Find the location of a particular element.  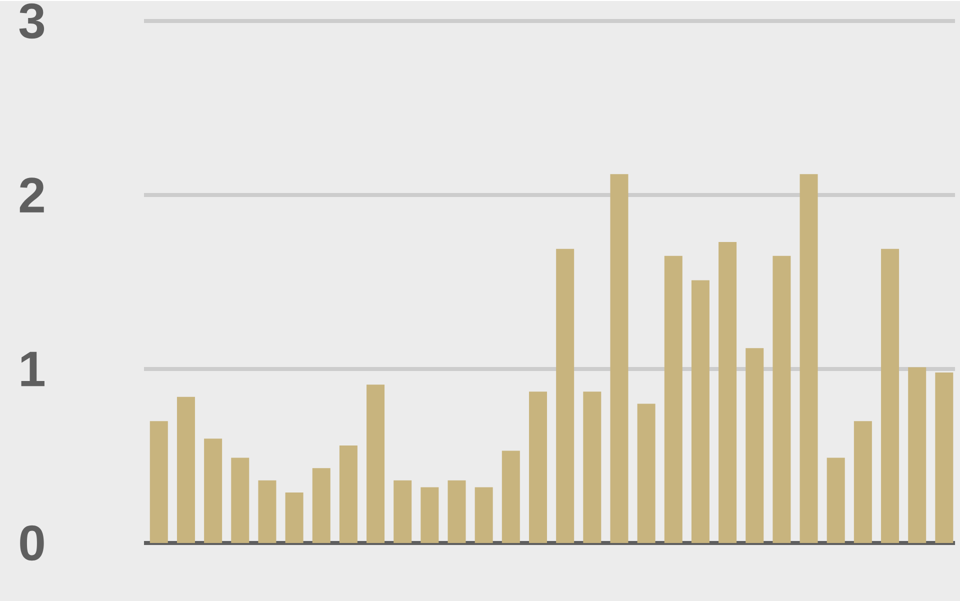

y-tick-label: 2 is located at coordinates (32, 195).